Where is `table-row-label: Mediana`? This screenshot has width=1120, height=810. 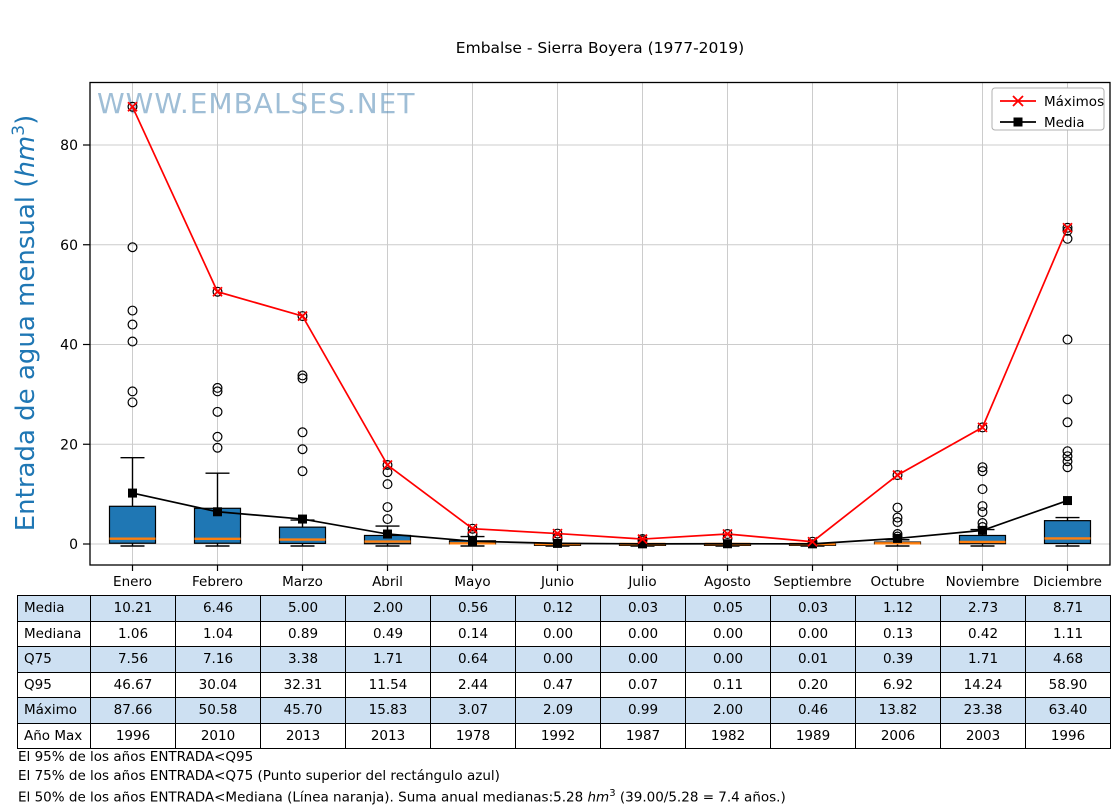 table-row-label: Mediana is located at coordinates (54, 633).